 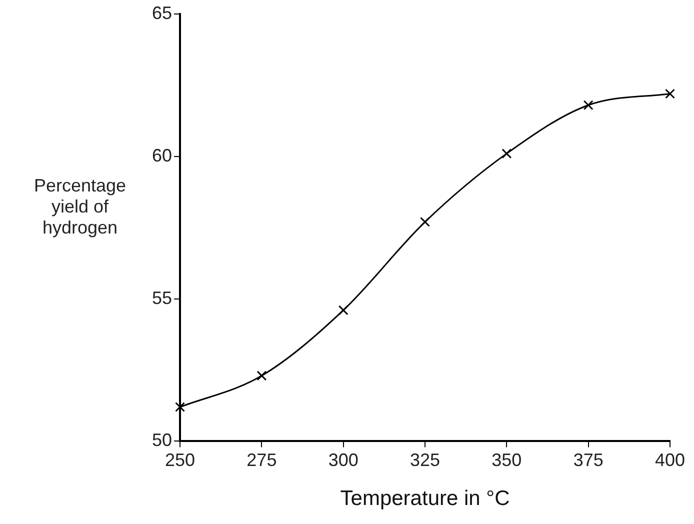 I want to click on x-tick-label: 375, so click(x=588, y=460).